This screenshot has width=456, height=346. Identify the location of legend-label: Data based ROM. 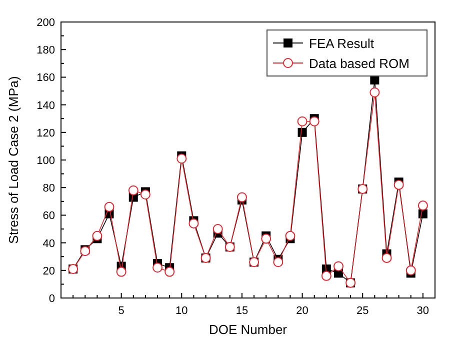
(359, 63).